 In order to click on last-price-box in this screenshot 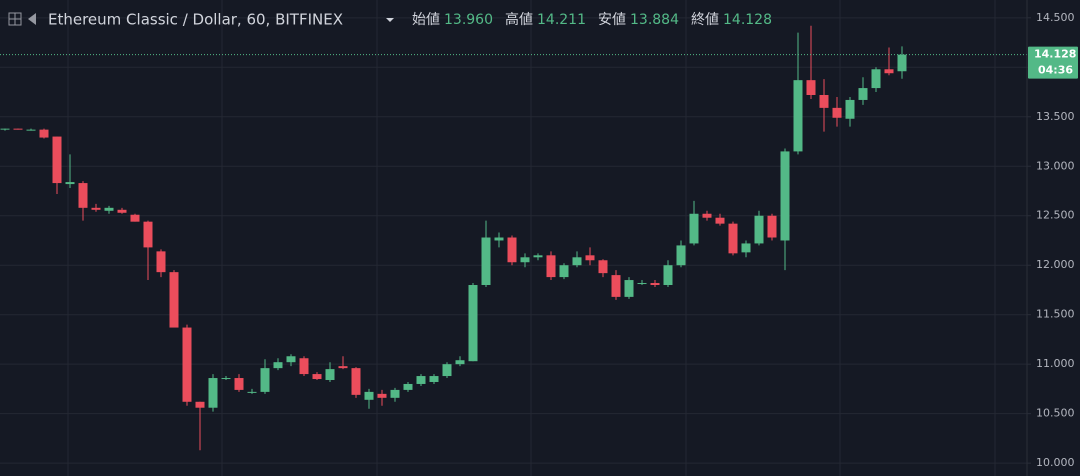, I will do `click(1053, 62)`.